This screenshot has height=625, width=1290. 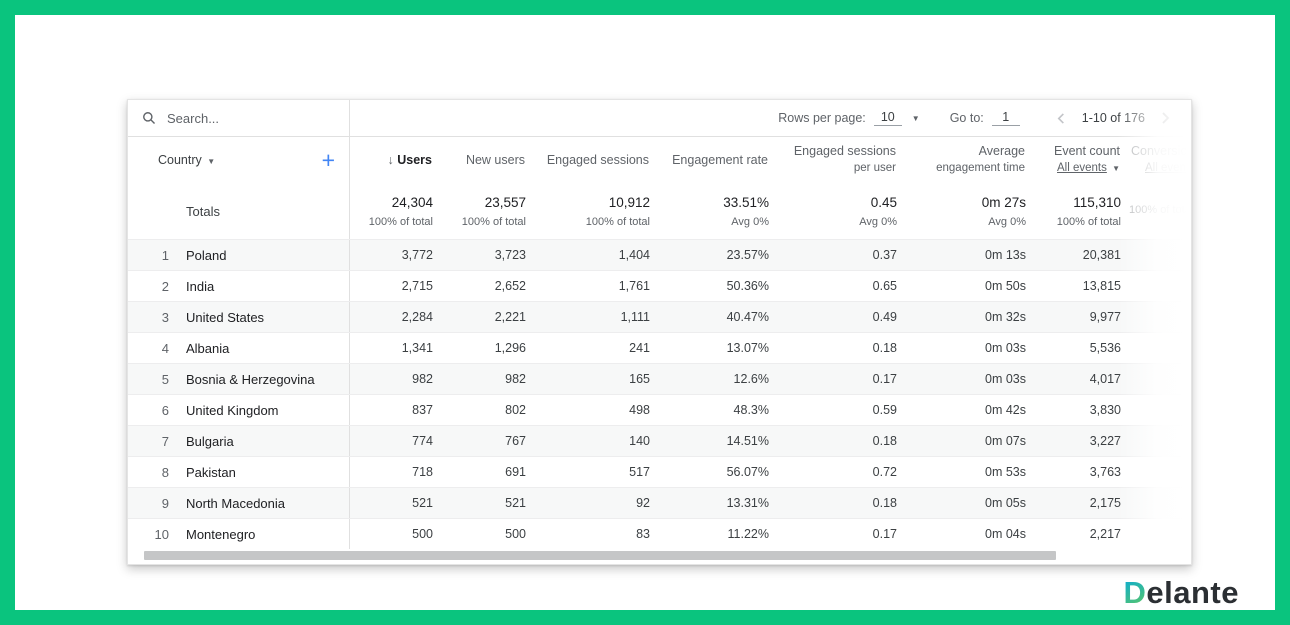 I want to click on cell-engagement-rate: 50.36%, so click(x=747, y=286).